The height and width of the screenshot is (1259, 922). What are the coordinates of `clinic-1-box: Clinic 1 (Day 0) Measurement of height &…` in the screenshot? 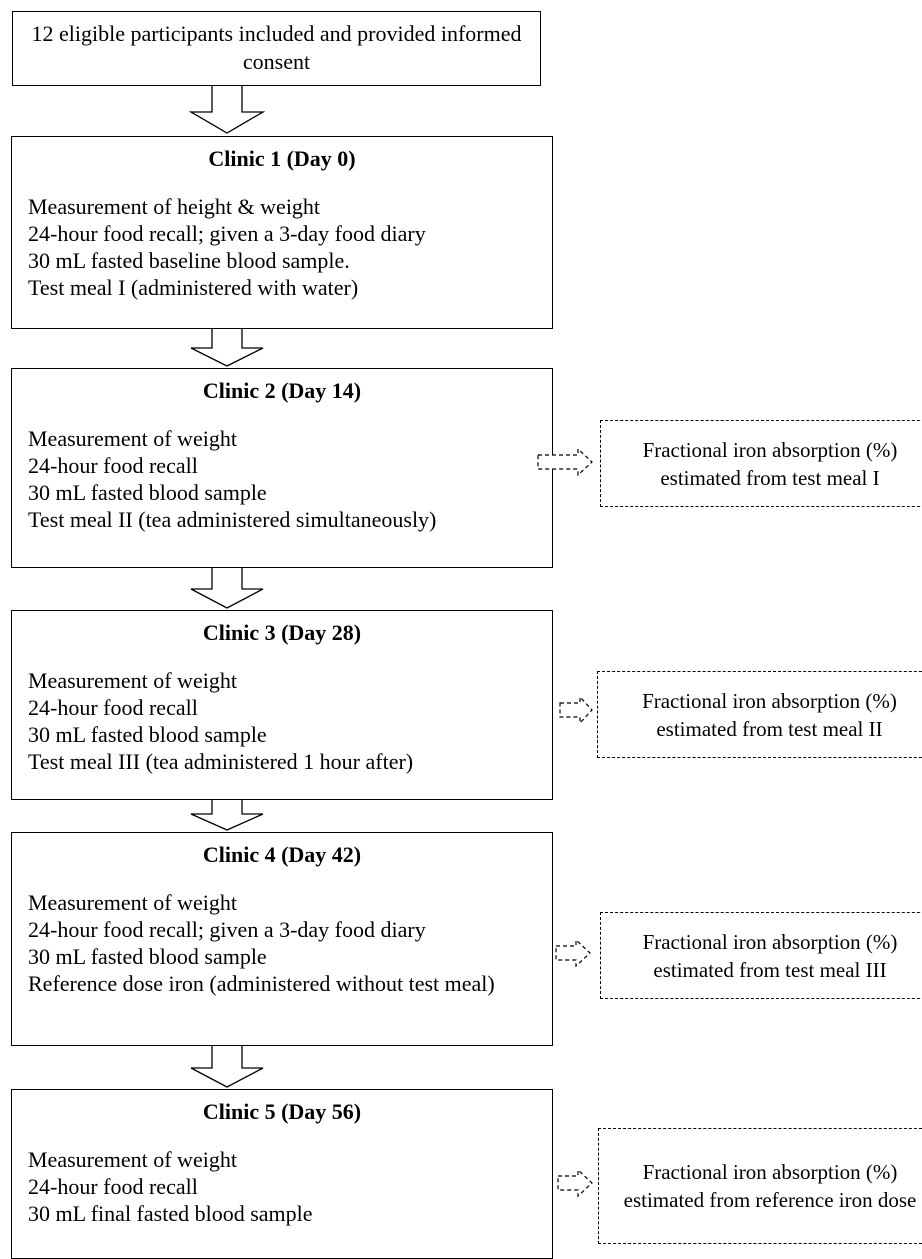 It's located at (282, 232).